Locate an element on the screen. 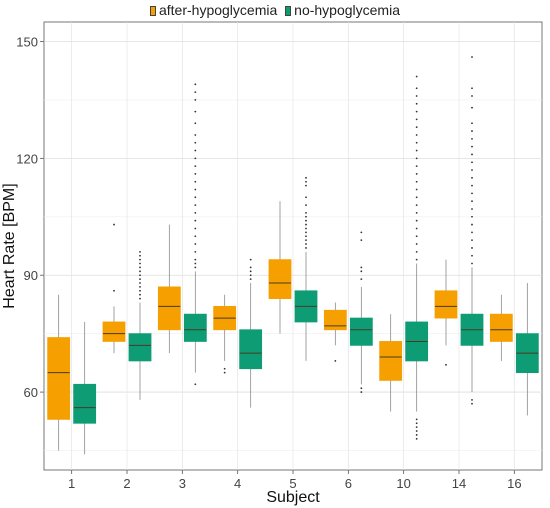 The image size is (550, 508). legend-label-after-hypoglycemia: after-hypoglycemia is located at coordinates (218, 10).